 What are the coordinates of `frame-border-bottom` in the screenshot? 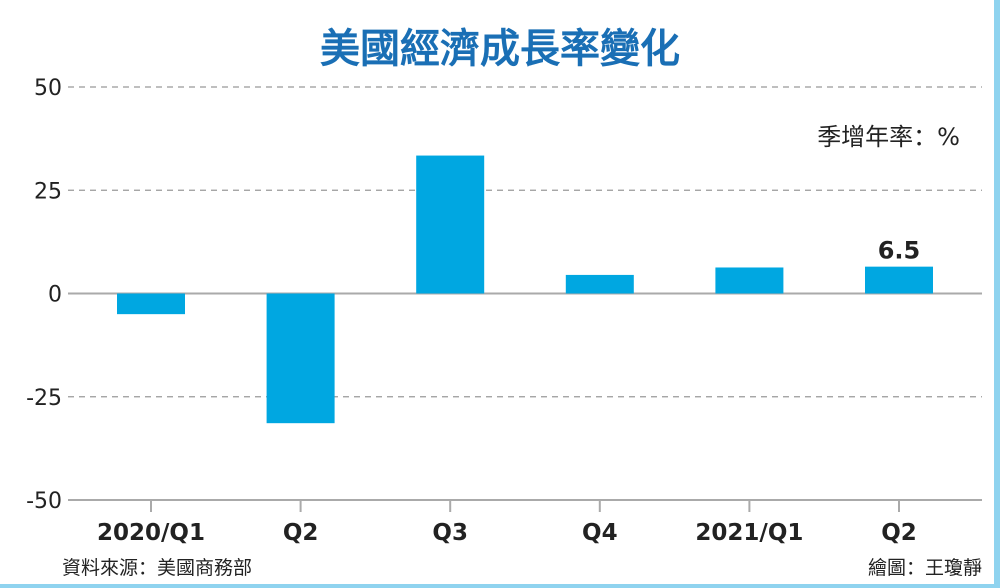 It's located at (500, 586).